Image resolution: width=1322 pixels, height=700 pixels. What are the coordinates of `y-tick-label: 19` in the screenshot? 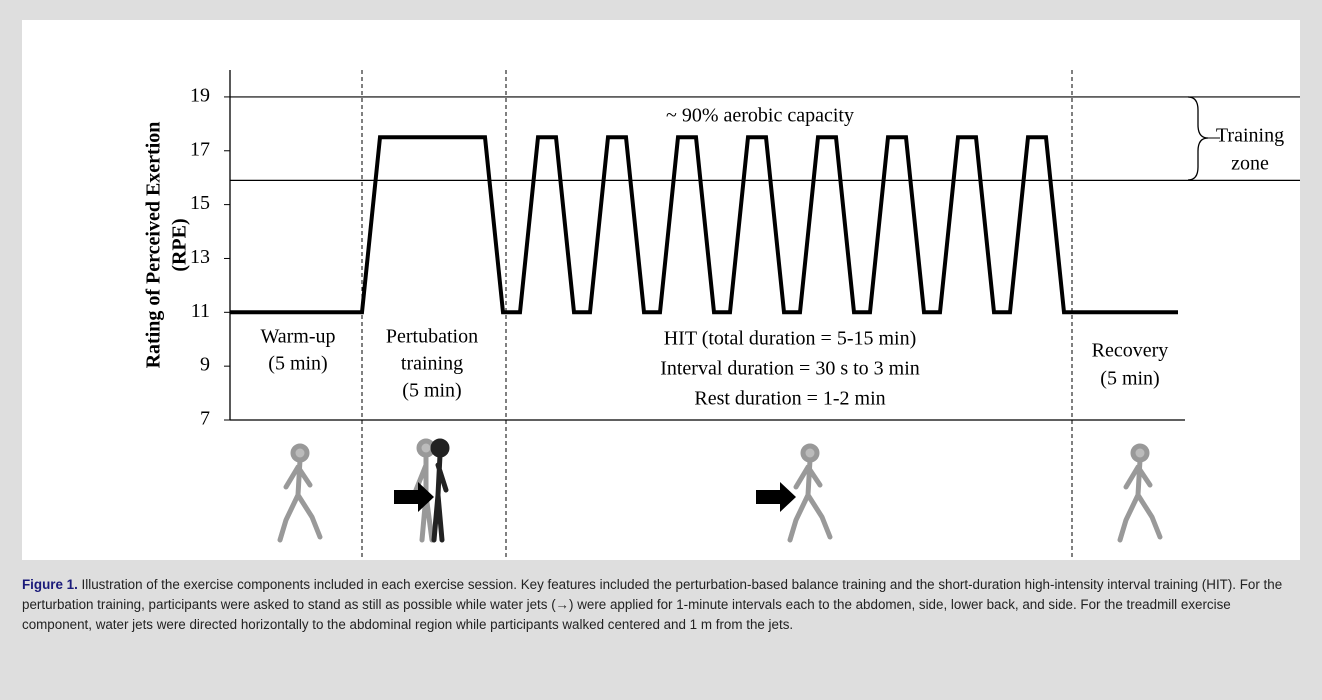 It's located at (200, 96).